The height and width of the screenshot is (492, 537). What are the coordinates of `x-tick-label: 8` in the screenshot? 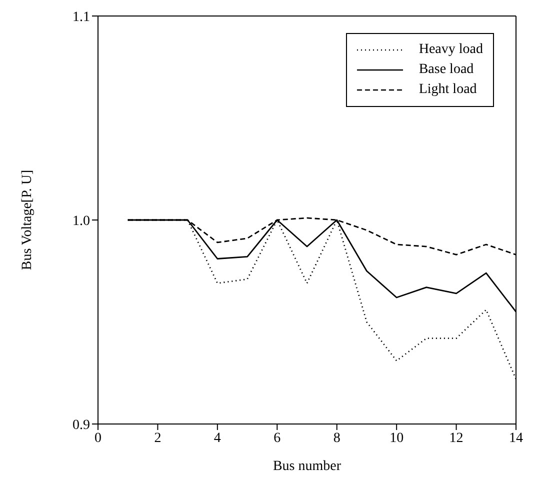 It's located at (336, 438).